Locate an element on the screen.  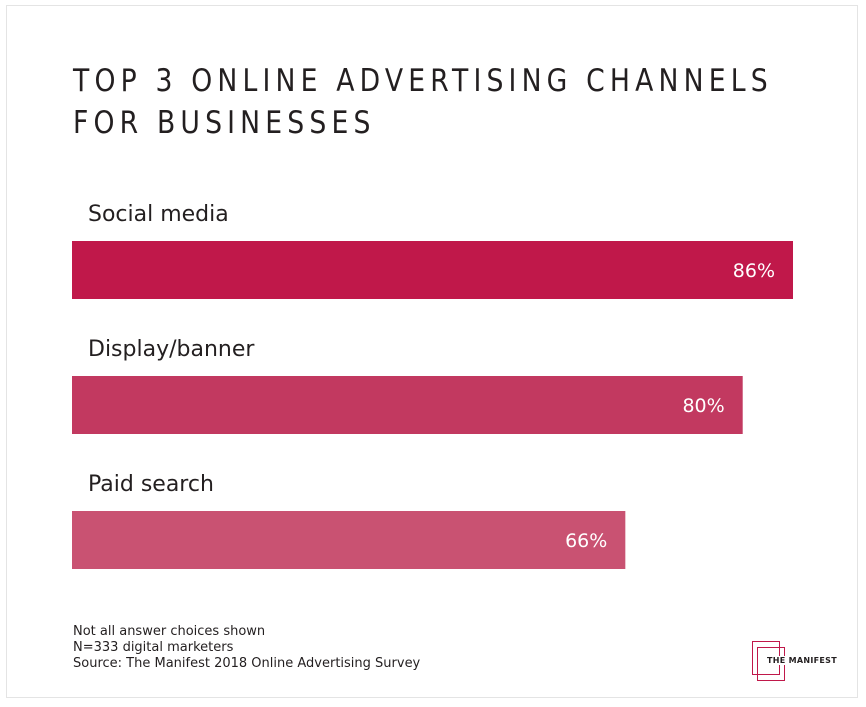
note-answer-choices: Not all answer choices shown is located at coordinates (169, 631).